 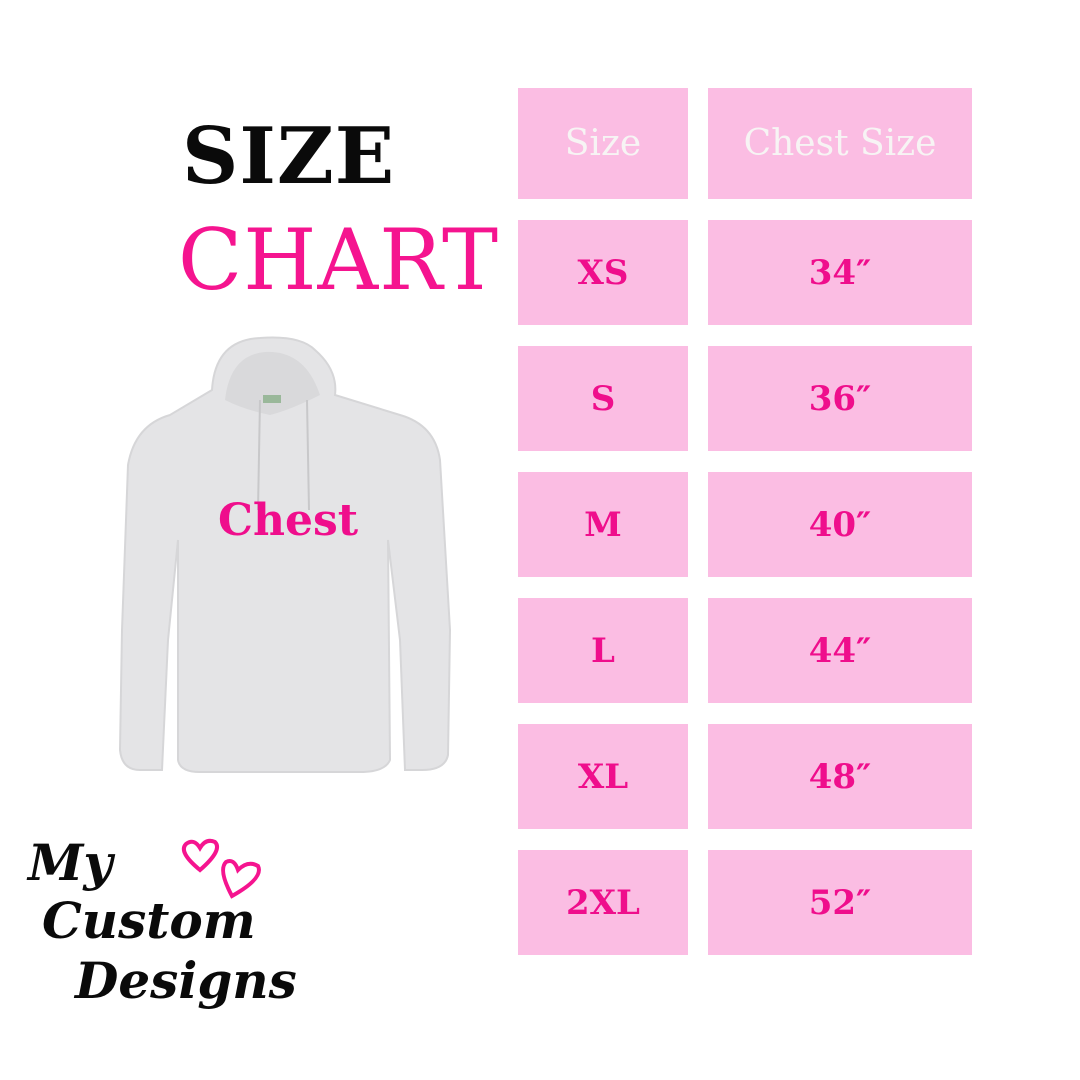 What do you see at coordinates (840, 143) in the screenshot?
I see `header-chest-size: Chest Size` at bounding box center [840, 143].